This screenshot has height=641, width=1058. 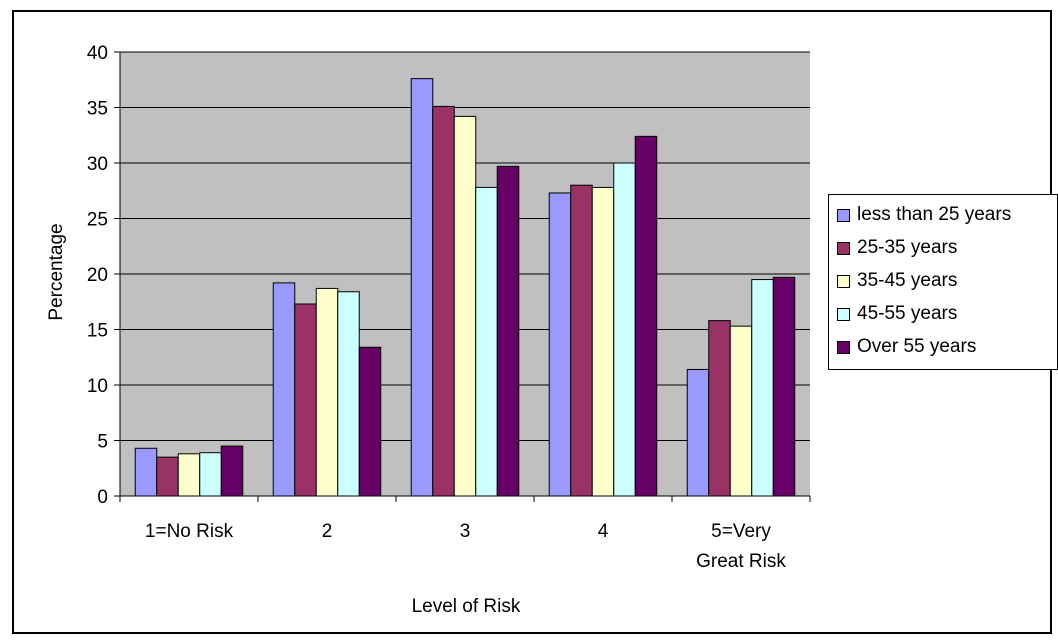 I want to click on y-axis-title: Percentage, so click(x=56, y=271).